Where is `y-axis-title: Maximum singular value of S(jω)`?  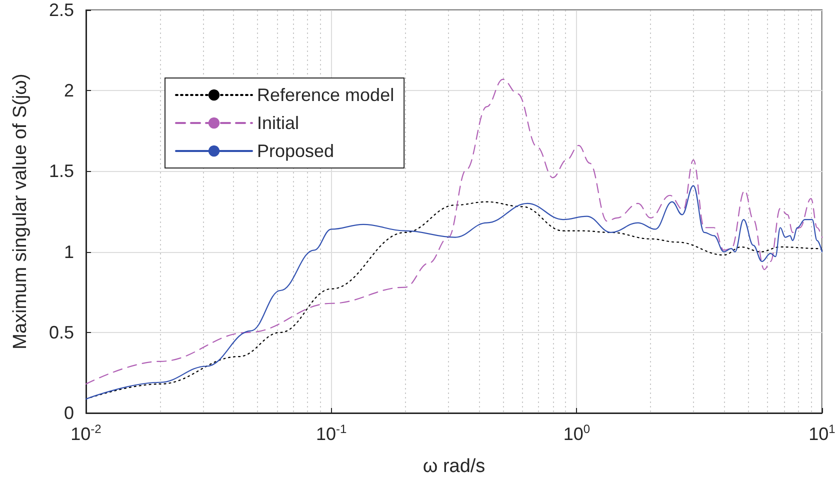 y-axis-title: Maximum singular value of S(jω) is located at coordinates (20, 212).